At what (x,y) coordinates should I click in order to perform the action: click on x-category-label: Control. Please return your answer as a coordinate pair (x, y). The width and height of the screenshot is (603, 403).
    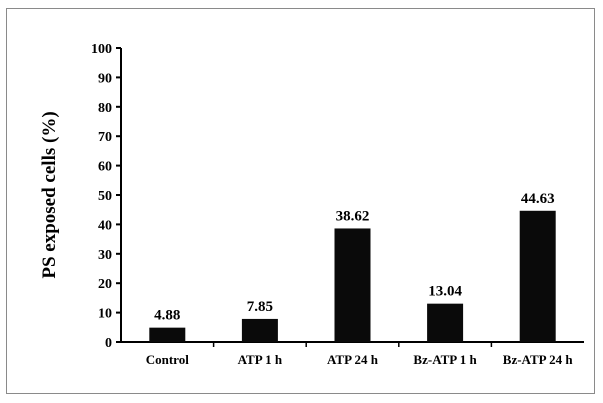
    Looking at the image, I should click on (167, 359).